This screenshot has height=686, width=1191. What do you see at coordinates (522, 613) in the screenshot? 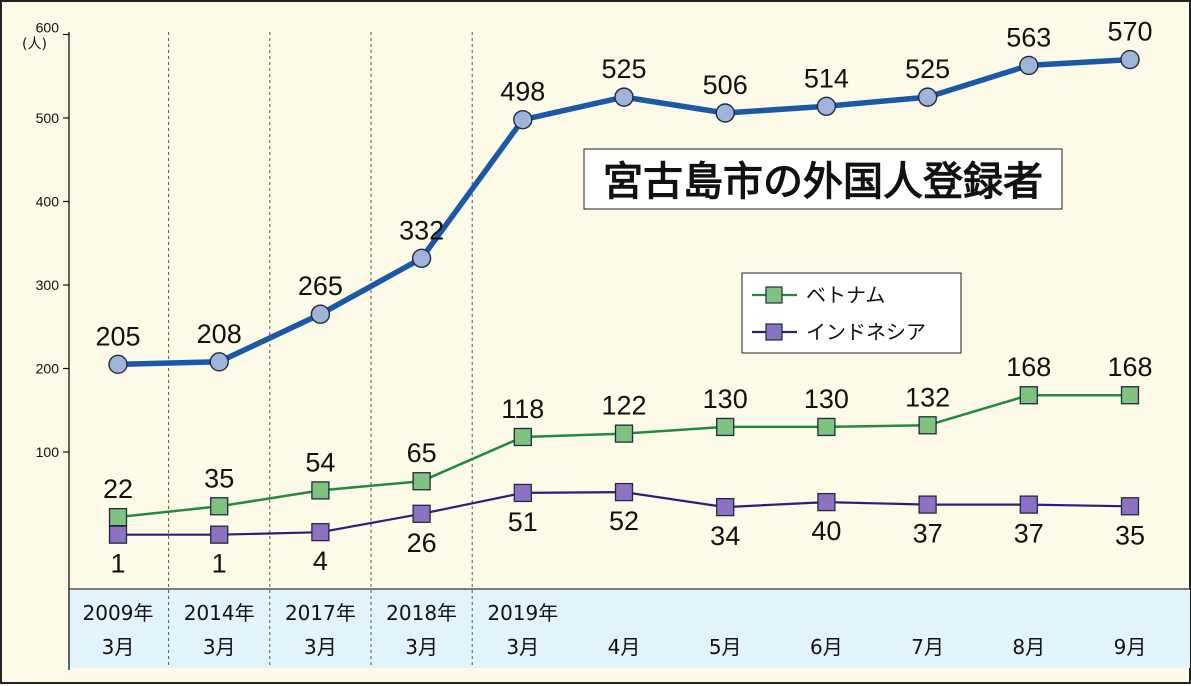
I see `category-label-year: 2019年` at bounding box center [522, 613].